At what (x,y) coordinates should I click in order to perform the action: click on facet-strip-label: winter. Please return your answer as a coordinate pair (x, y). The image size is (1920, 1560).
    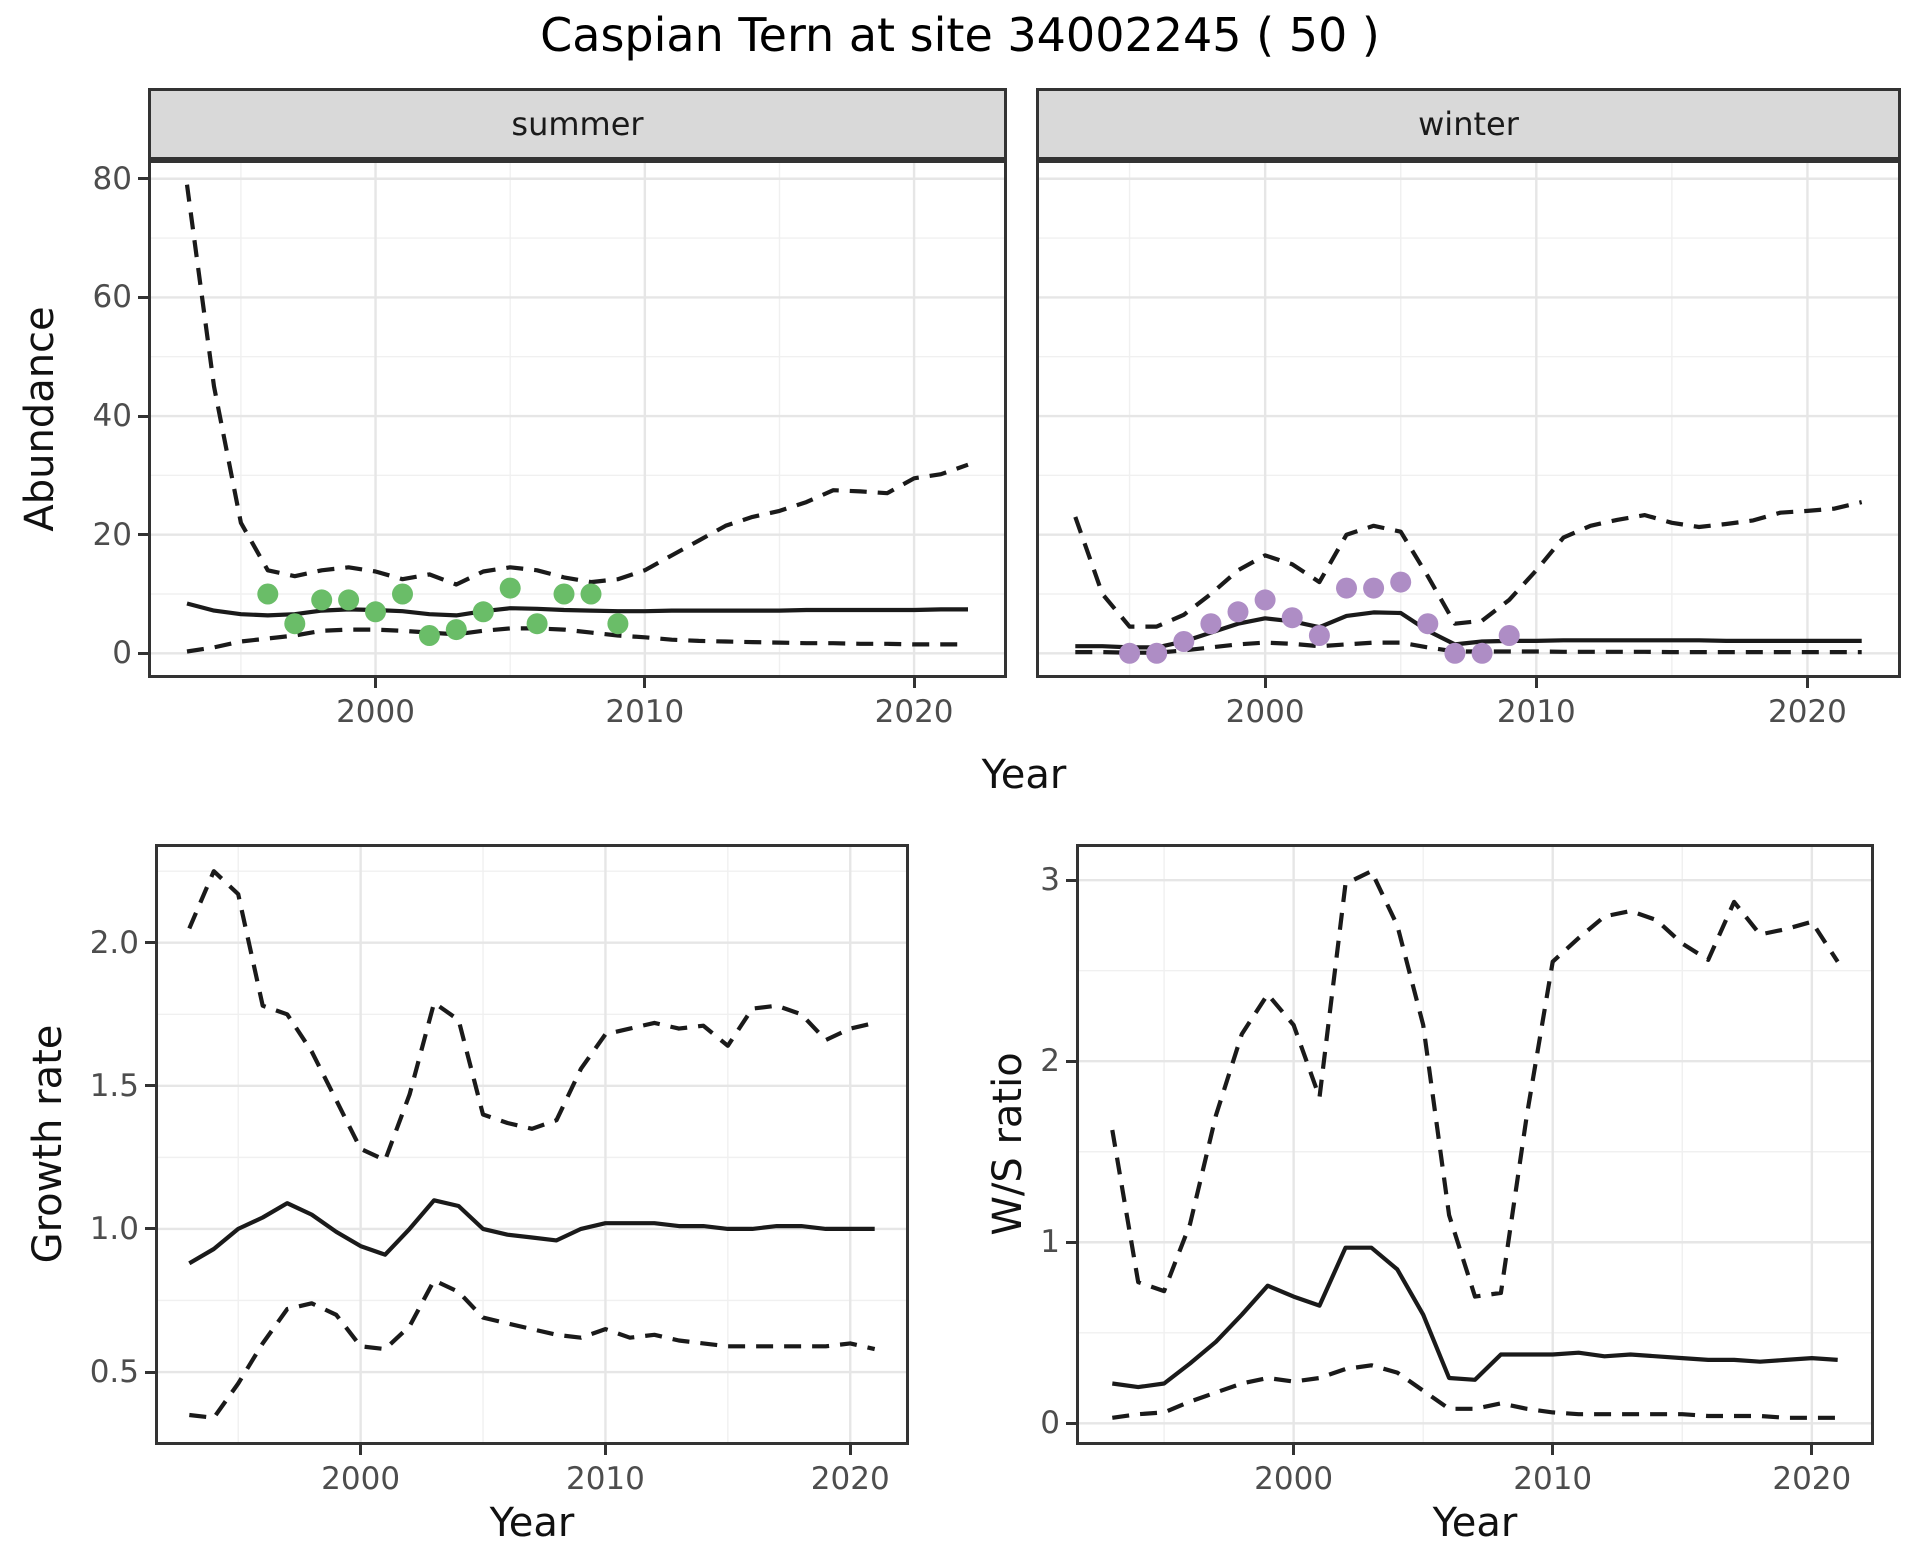
    Looking at the image, I should click on (1468, 124).